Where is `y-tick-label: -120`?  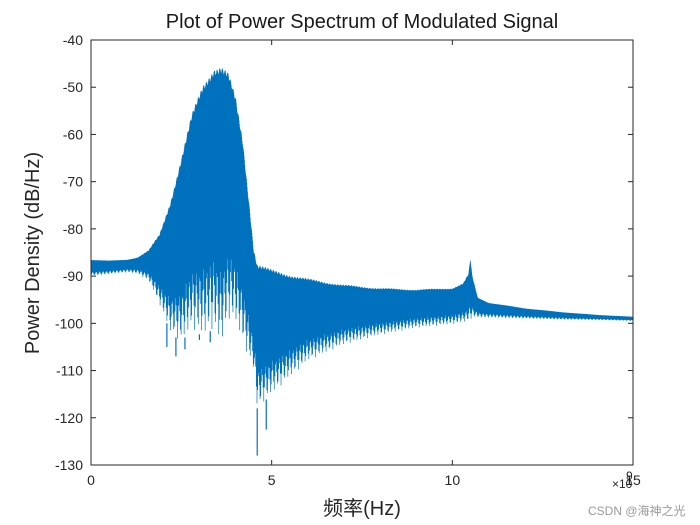 y-tick-label: -120 is located at coordinates (69, 418).